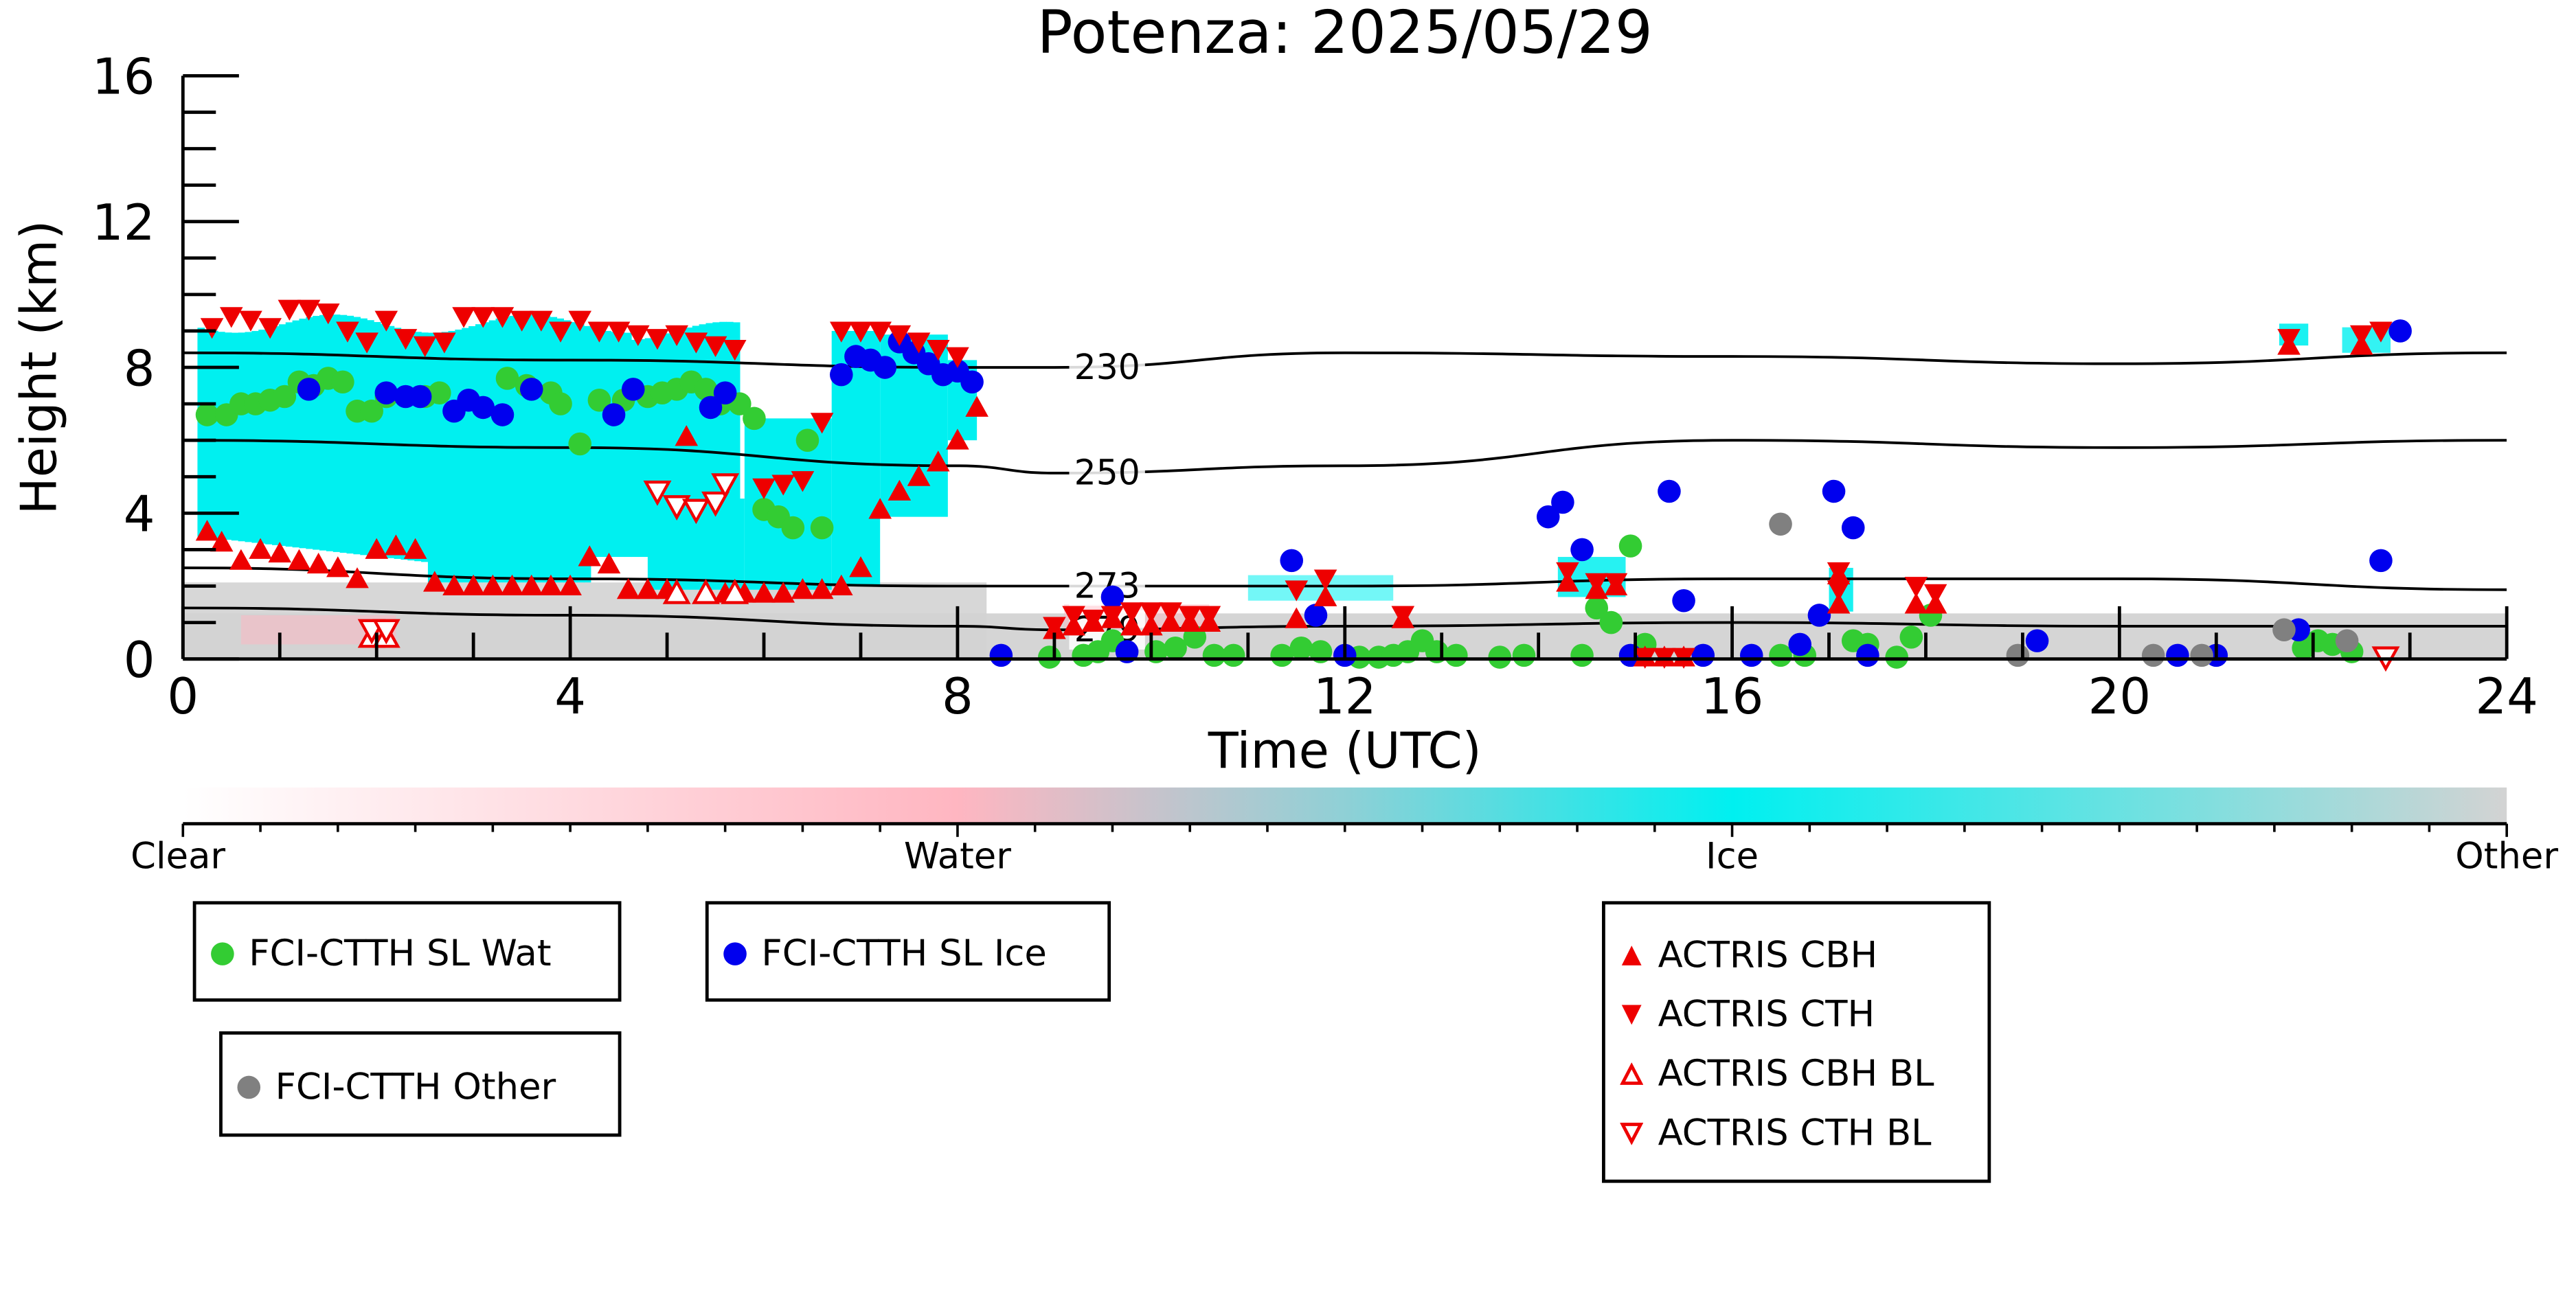 This screenshot has height=1293, width=2576. Describe the element at coordinates (39, 367) in the screenshot. I see `y-axis-label: Height (km)` at that location.